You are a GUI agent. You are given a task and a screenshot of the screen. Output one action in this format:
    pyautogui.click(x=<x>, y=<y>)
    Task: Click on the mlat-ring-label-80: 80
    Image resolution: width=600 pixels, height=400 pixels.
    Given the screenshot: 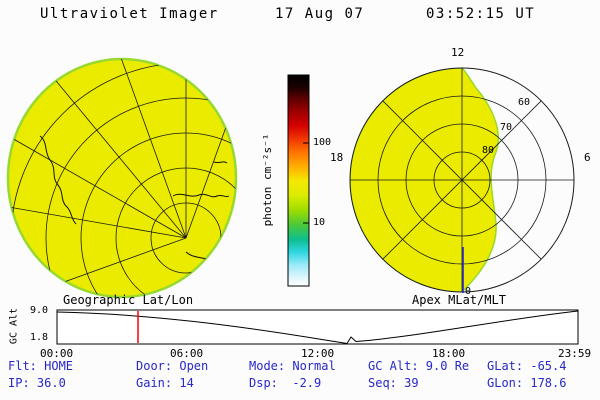 What is the action you would take?
    pyautogui.click(x=488, y=150)
    